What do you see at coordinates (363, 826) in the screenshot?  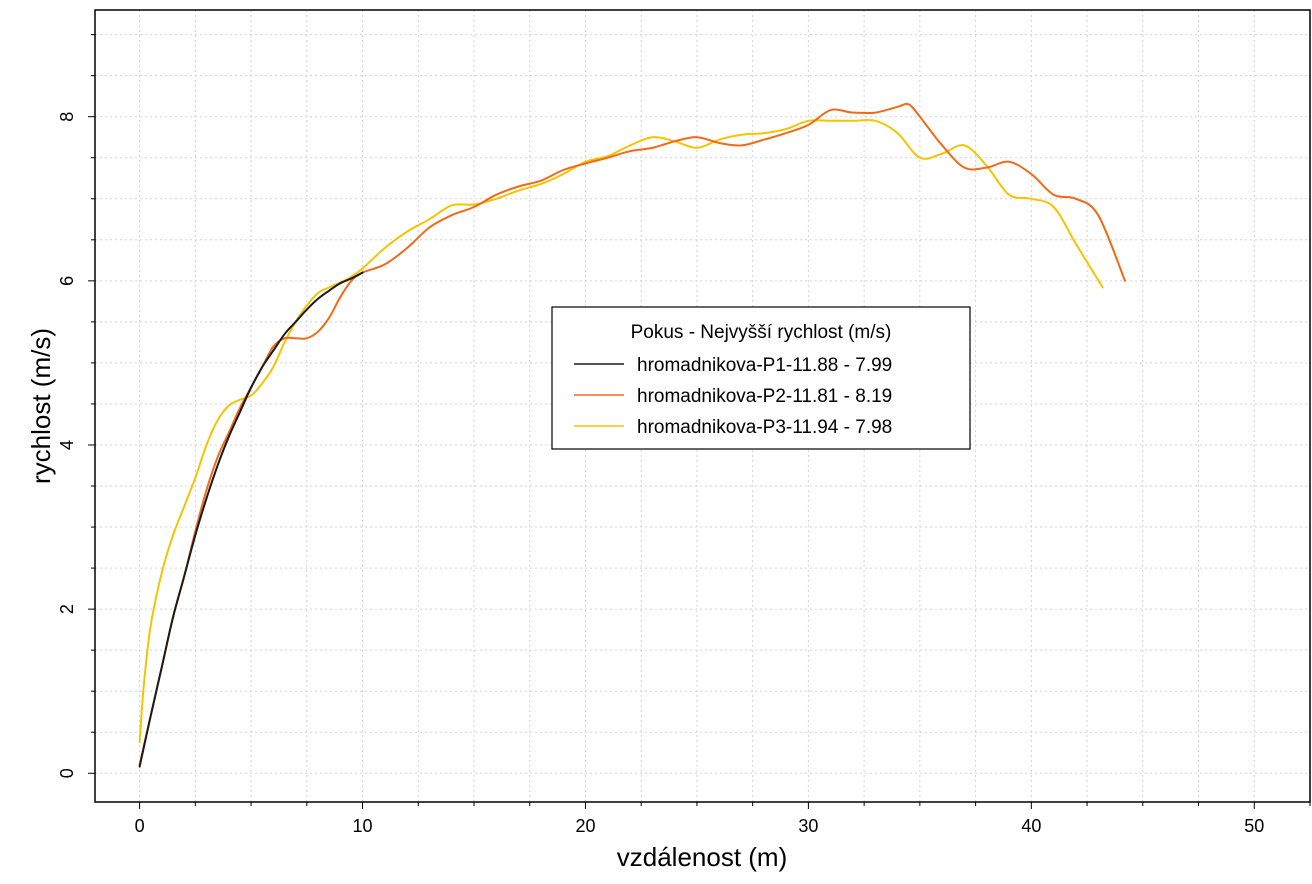 I see `x-tick-label: 10` at bounding box center [363, 826].